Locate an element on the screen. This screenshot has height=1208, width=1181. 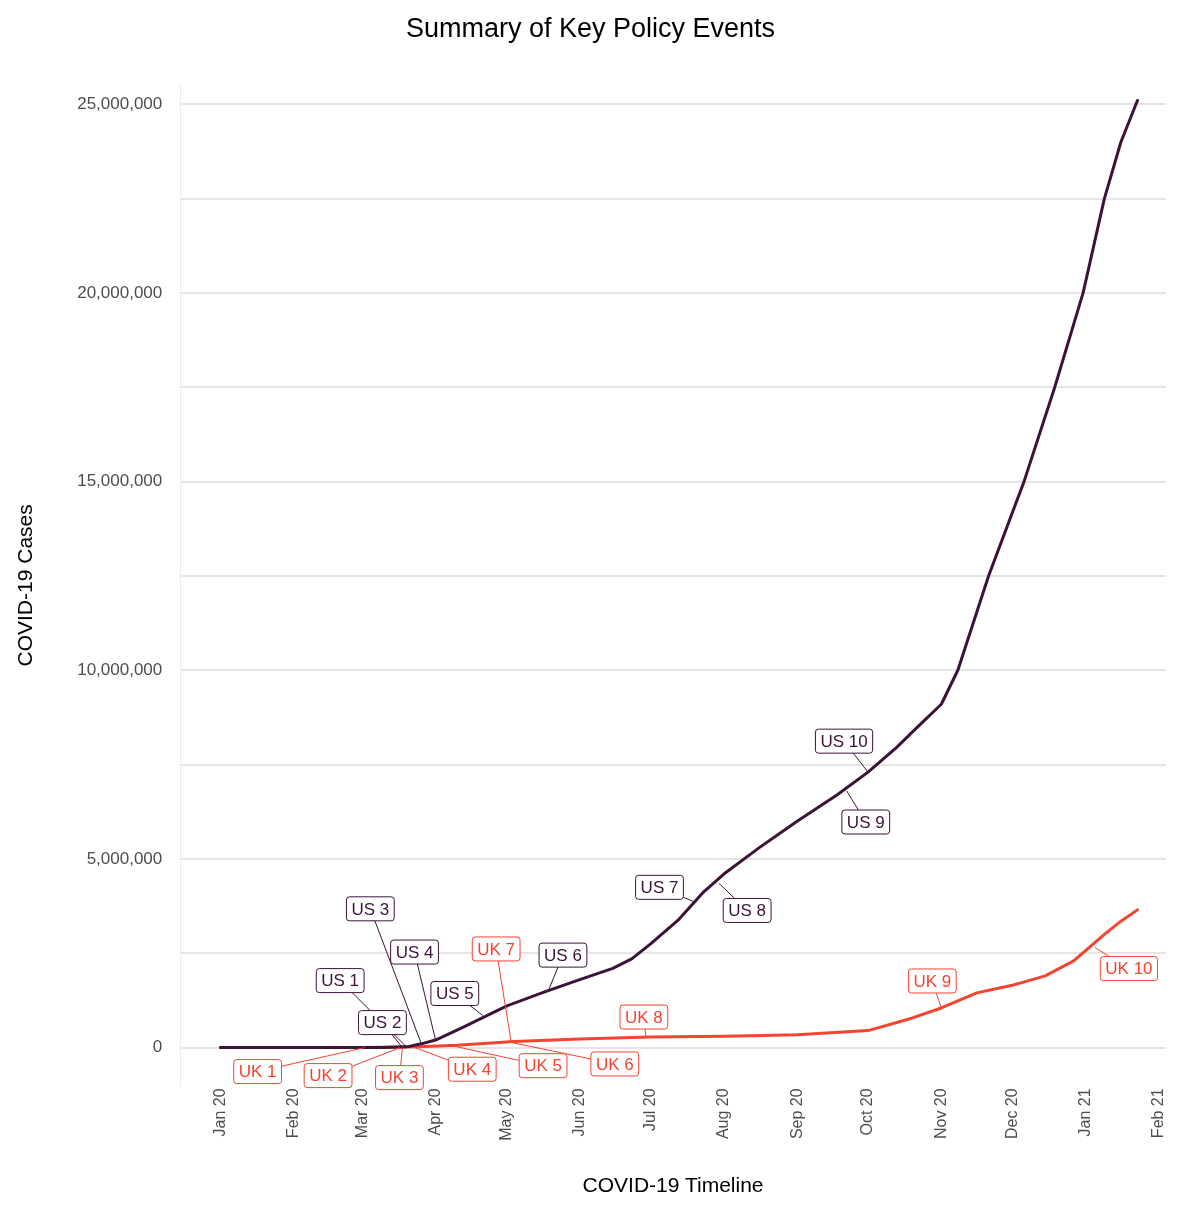
annotation: UK 7 is located at coordinates (496, 949).